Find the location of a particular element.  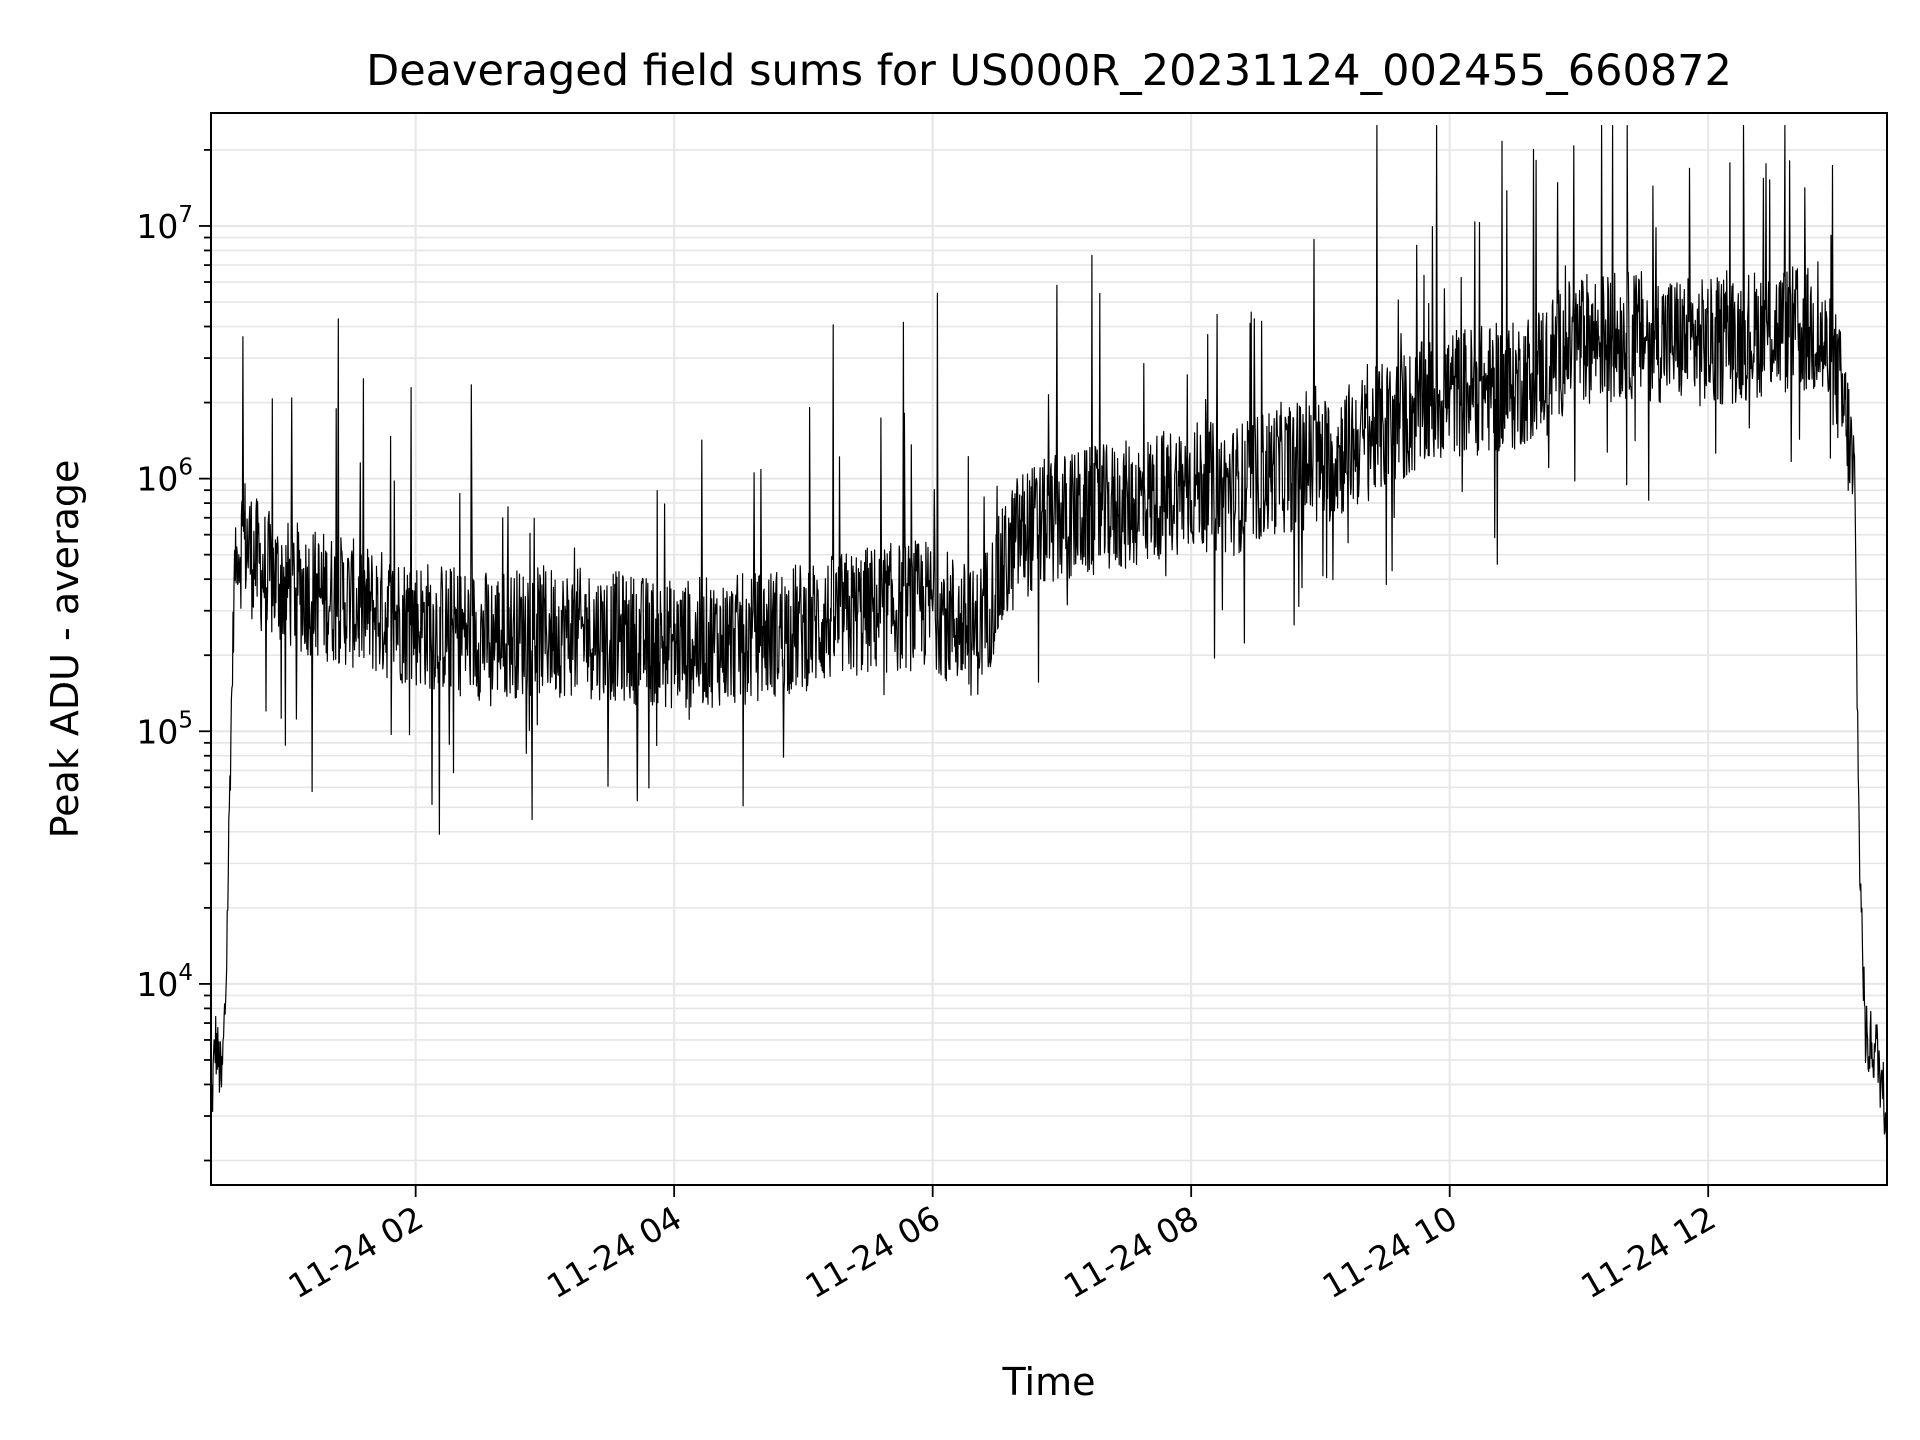

x-tick-label: 11-24 06 is located at coordinates (873, 1252).